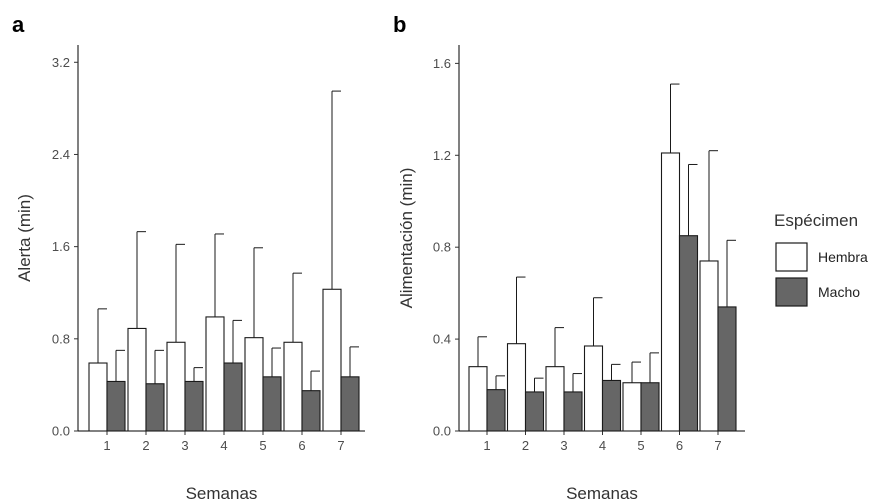 The height and width of the screenshot is (504, 888). Describe the element at coordinates (843, 257) in the screenshot. I see `legend-label-hembra: Hembra` at that location.